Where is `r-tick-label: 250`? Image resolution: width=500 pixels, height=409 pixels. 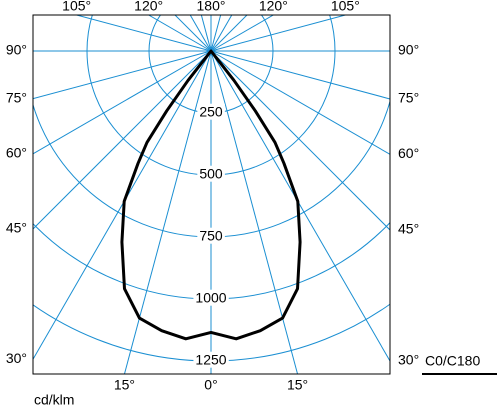
r-tick-label: 250 is located at coordinates (211, 112).